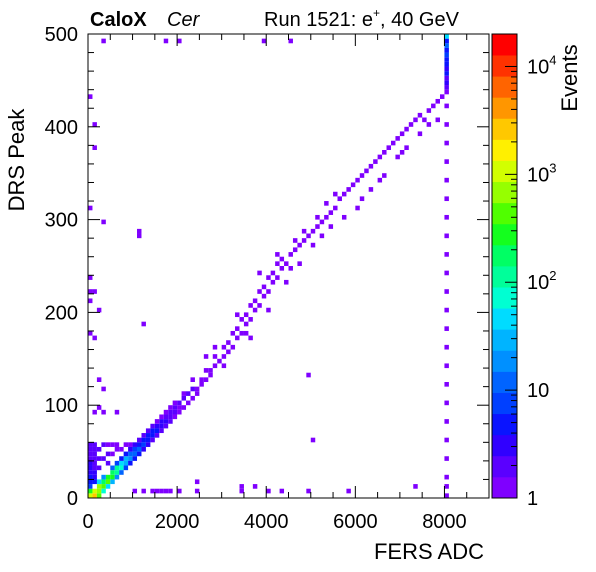 The height and width of the screenshot is (572, 596). Describe the element at coordinates (429, 551) in the screenshot. I see `x-axis-title: FERS ADC` at that location.